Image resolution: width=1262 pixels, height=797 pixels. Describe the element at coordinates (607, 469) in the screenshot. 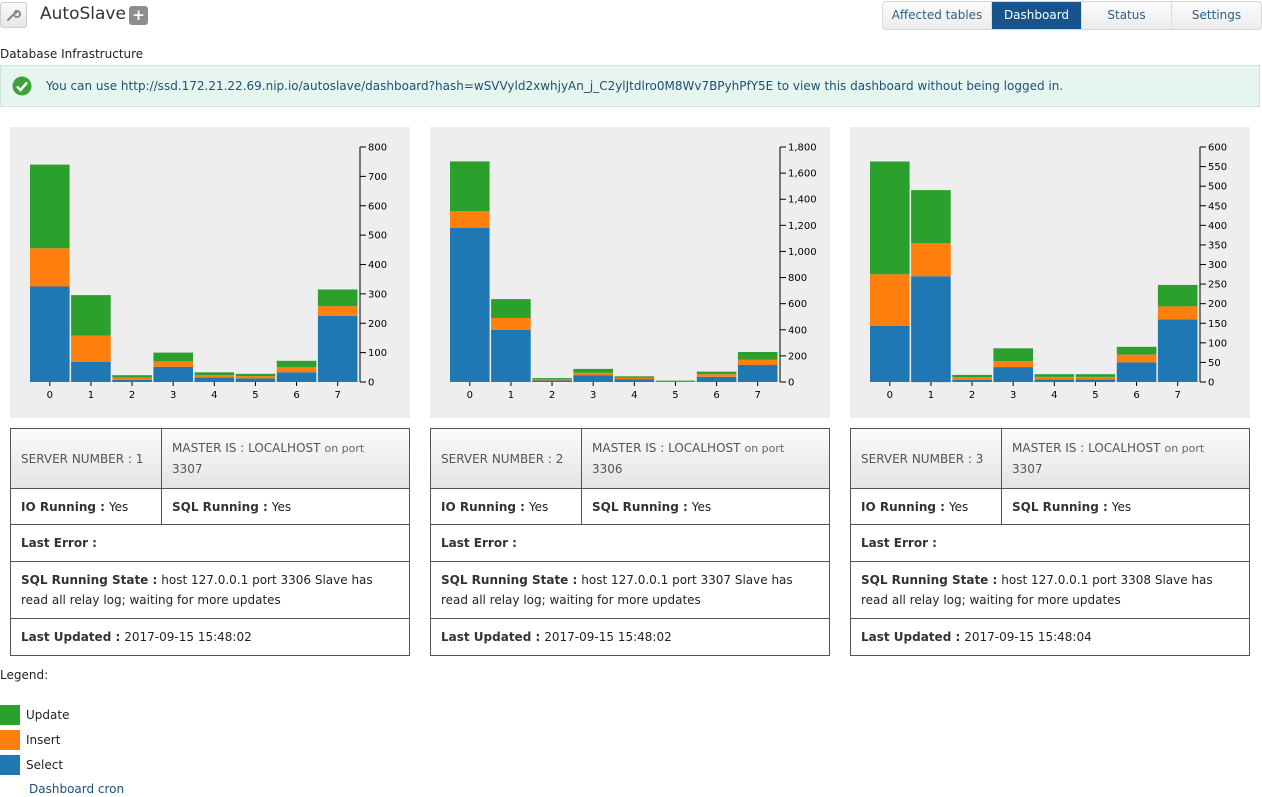

I see `master-port: 3306` at that location.